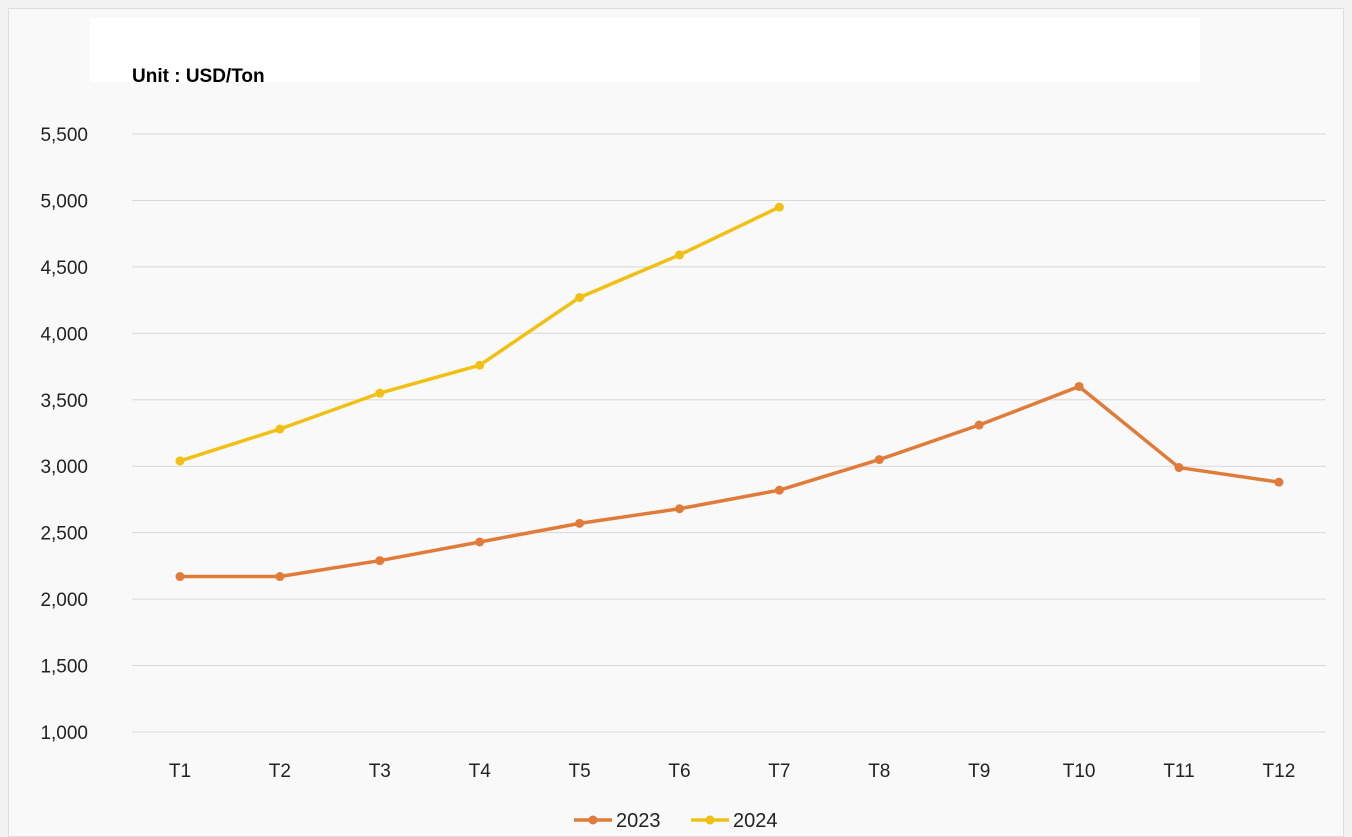  What do you see at coordinates (198, 76) in the screenshot?
I see `unit-label: Unit : USD/Ton` at bounding box center [198, 76].